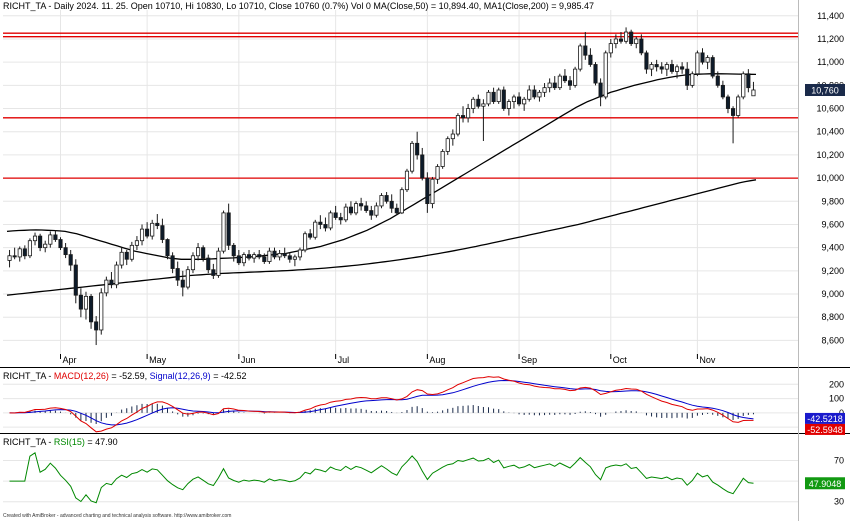 The image size is (850, 521). What do you see at coordinates (381, 477) in the screenshot?
I see `rsi-line` at bounding box center [381, 477].